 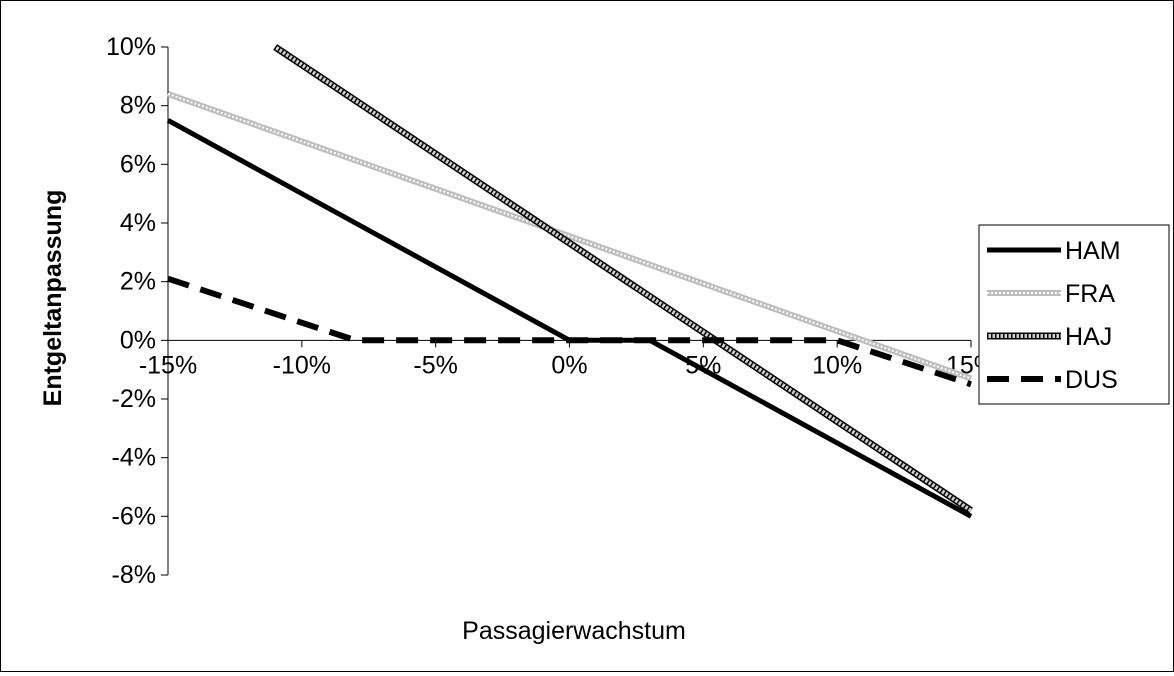 I want to click on x-axis: -15% -10% -5% 0% 5% 10% 15%, so click(x=567, y=359).